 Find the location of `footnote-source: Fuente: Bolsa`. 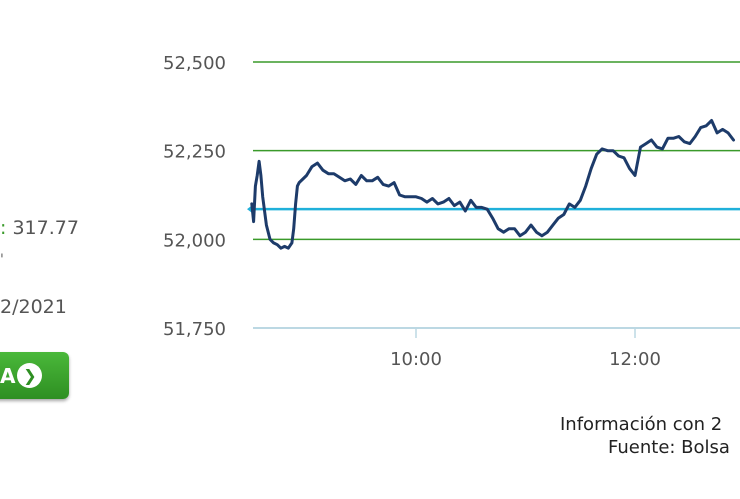

footnote-source: Fuente: Bolsa is located at coordinates (669, 447).